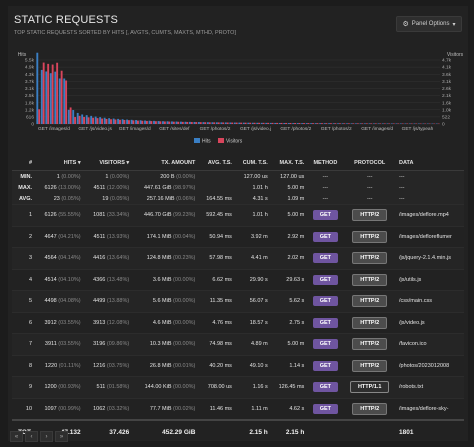 The height and width of the screenshot is (447, 474). I want to click on column-header-protocol: PROTOCOL, so click(369, 163).